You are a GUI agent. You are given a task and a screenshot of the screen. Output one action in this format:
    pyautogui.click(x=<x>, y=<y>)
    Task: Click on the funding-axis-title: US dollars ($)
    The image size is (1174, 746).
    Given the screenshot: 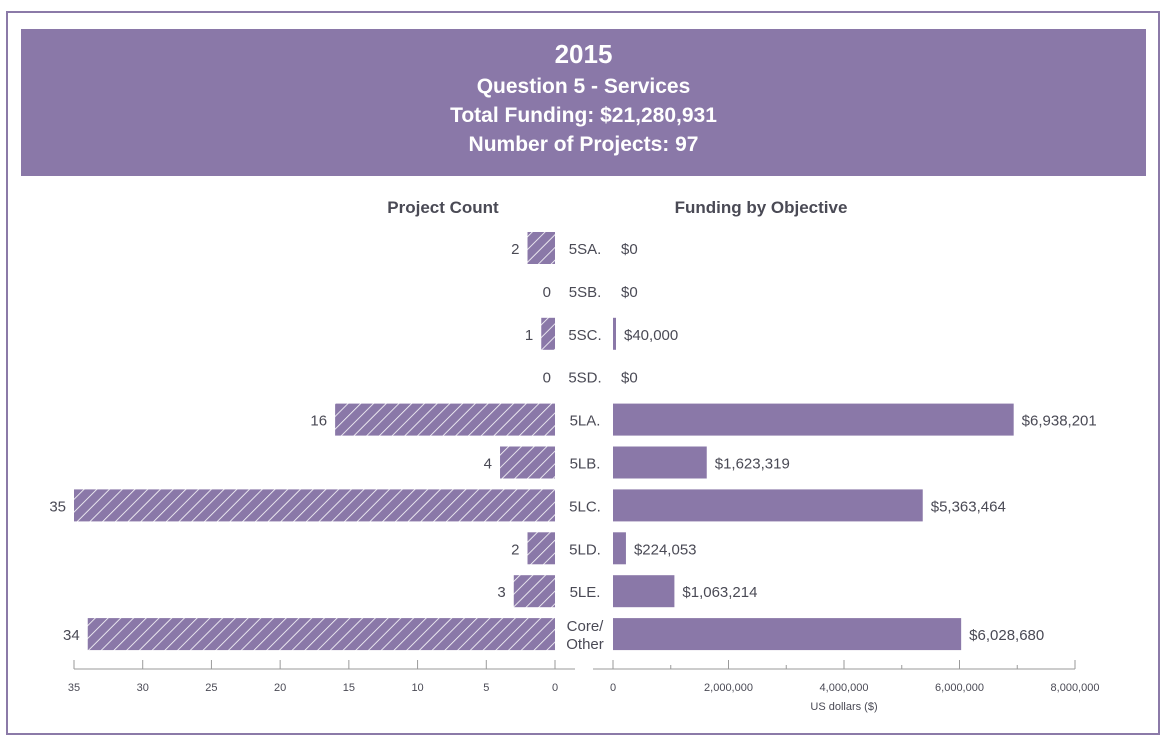 What is the action you would take?
    pyautogui.click(x=843, y=707)
    